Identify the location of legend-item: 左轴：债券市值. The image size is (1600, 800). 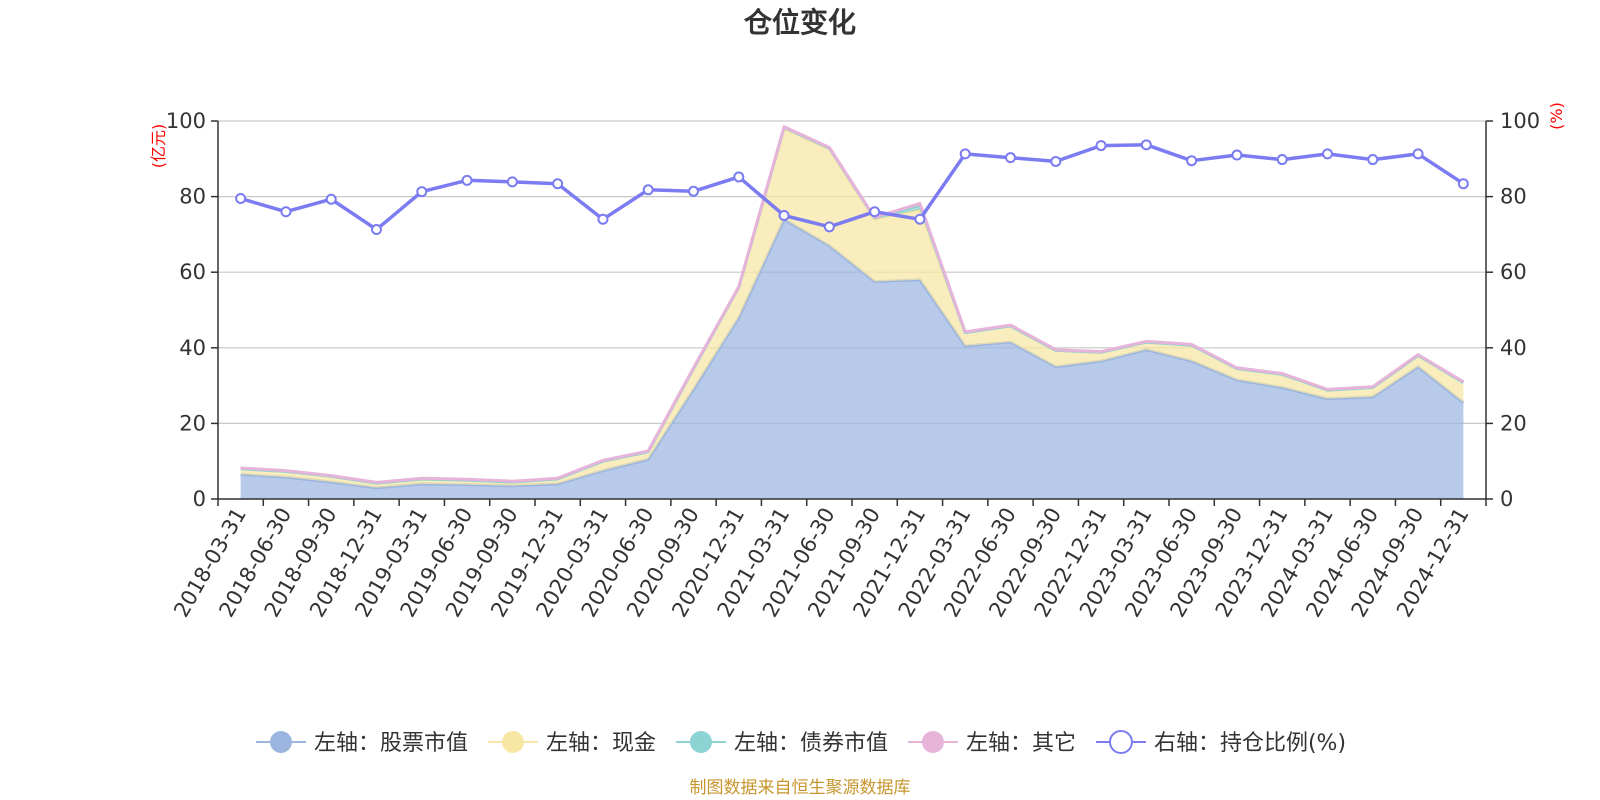
(781, 743).